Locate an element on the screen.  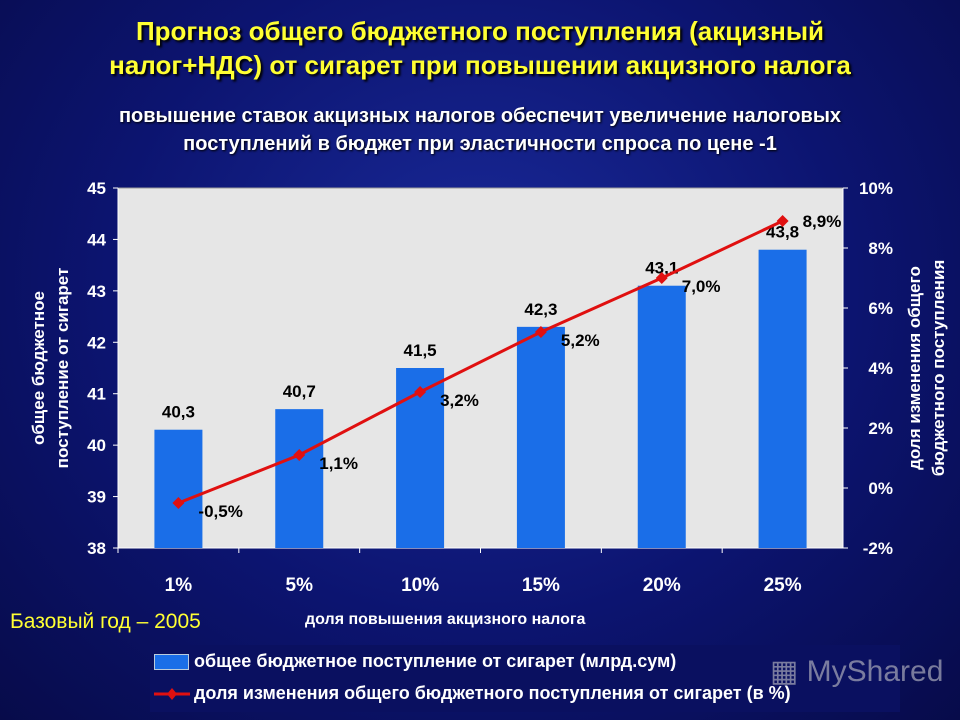
x-axis-label: доля повышения акцизного налога is located at coordinates (445, 619).